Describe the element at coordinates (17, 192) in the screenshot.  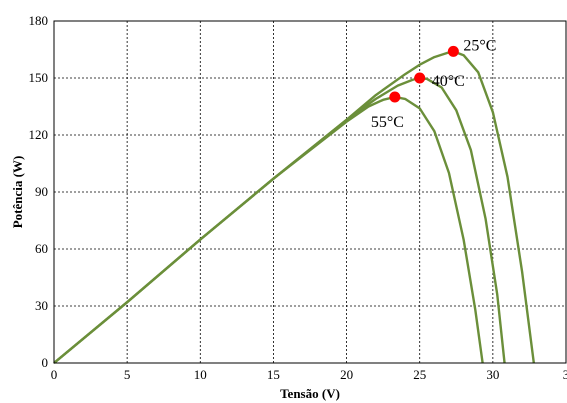
I see `y-axis-title: Potência (W)` at that location.